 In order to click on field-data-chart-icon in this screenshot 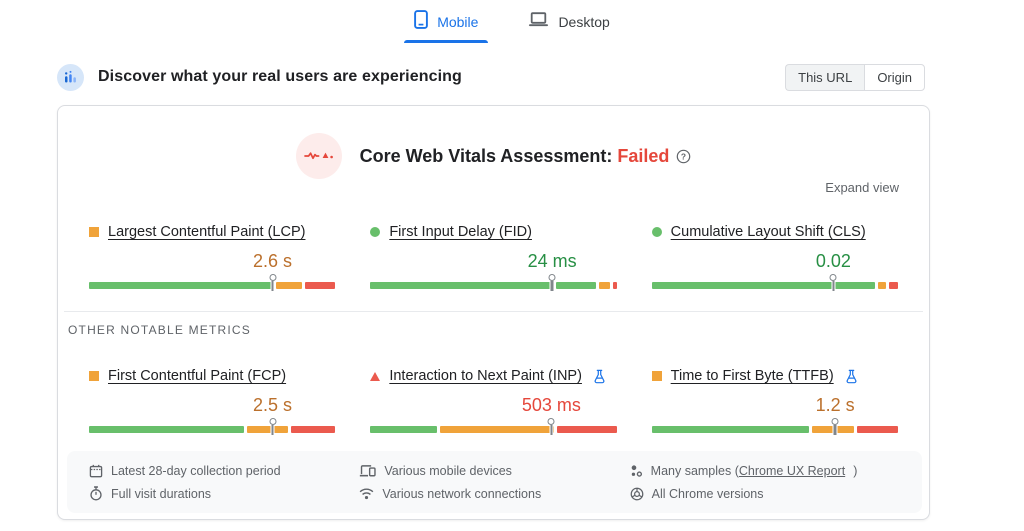, I will do `click(70, 77)`.